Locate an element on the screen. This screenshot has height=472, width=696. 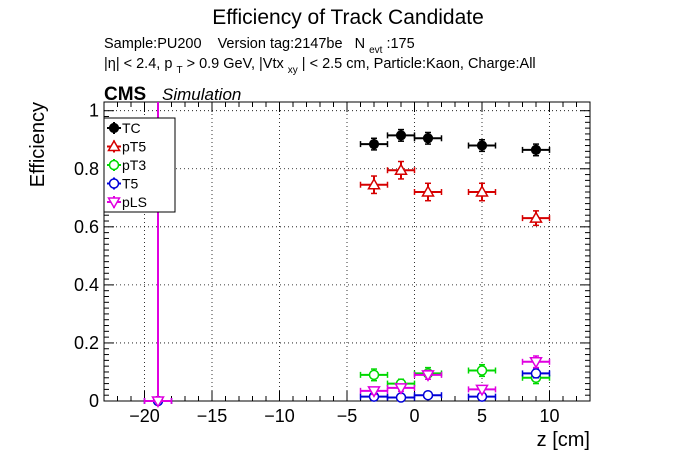
x-tick-label: −10 is located at coordinates (279, 416).